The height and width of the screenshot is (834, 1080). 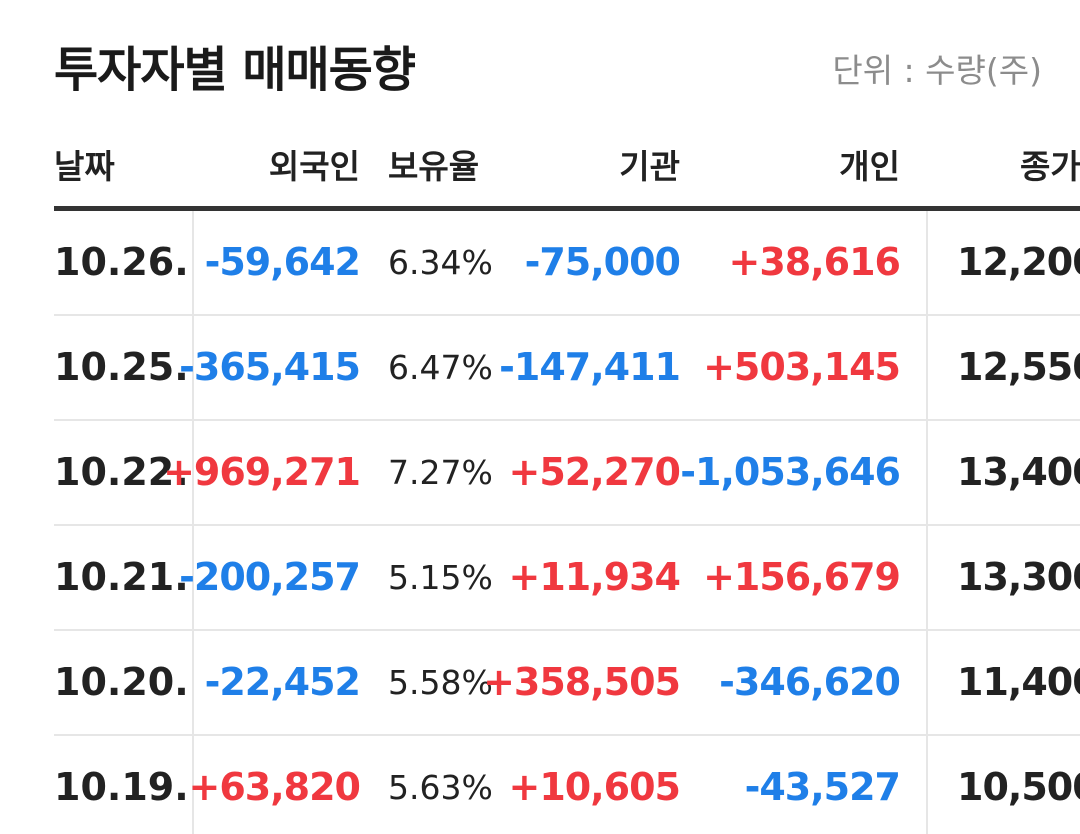 What do you see at coordinates (440, 367) in the screenshot?
I see `ratio-cell: 6.47%` at bounding box center [440, 367].